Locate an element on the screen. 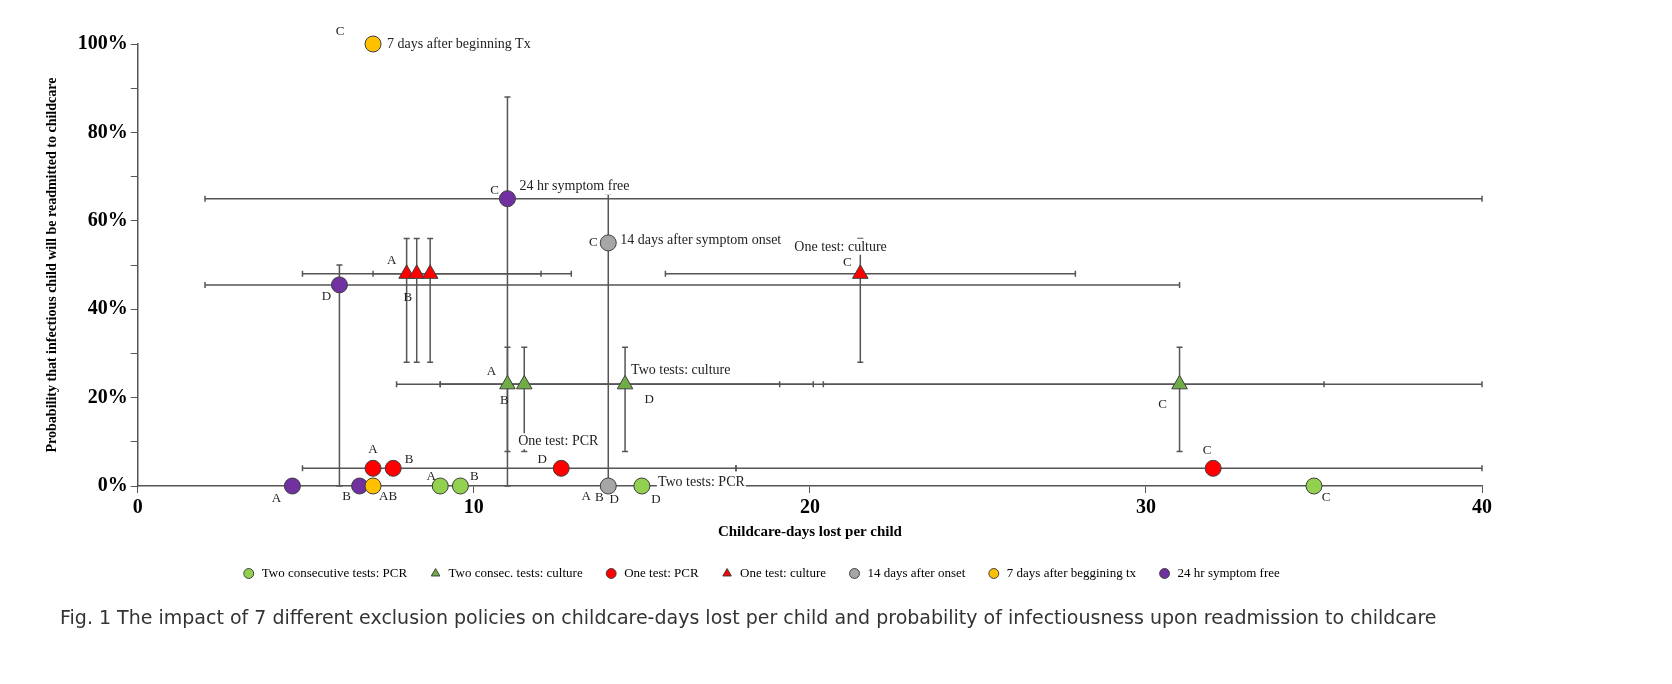  annotation: One test: PCR is located at coordinates (558, 440).